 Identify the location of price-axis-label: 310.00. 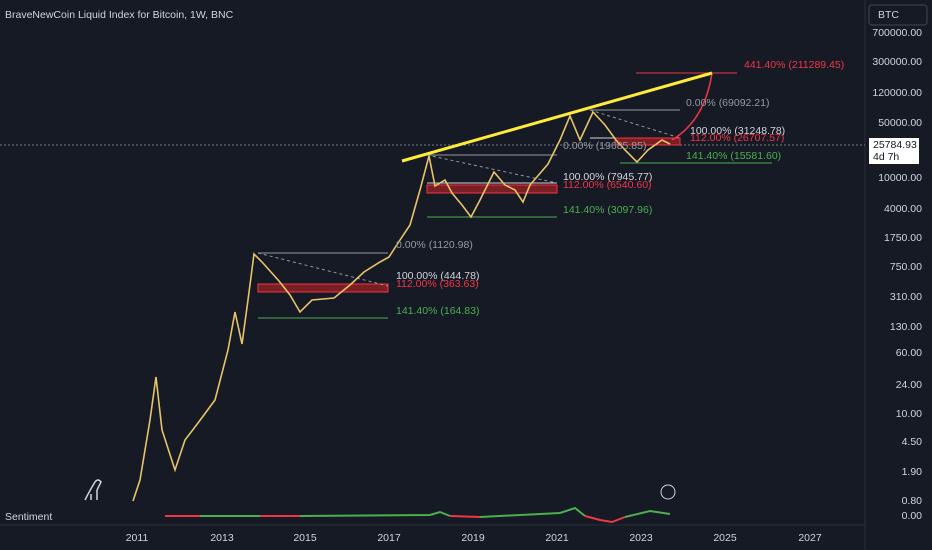
(906, 297).